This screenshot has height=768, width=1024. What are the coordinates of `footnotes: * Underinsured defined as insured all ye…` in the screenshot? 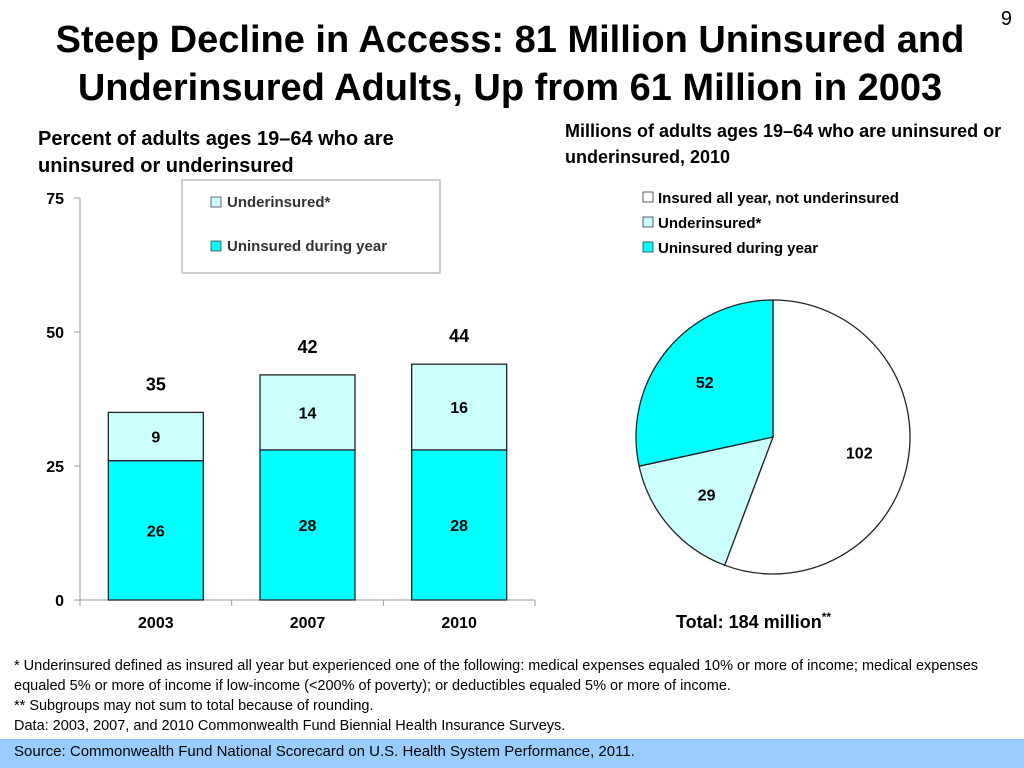 It's located at (514, 696).